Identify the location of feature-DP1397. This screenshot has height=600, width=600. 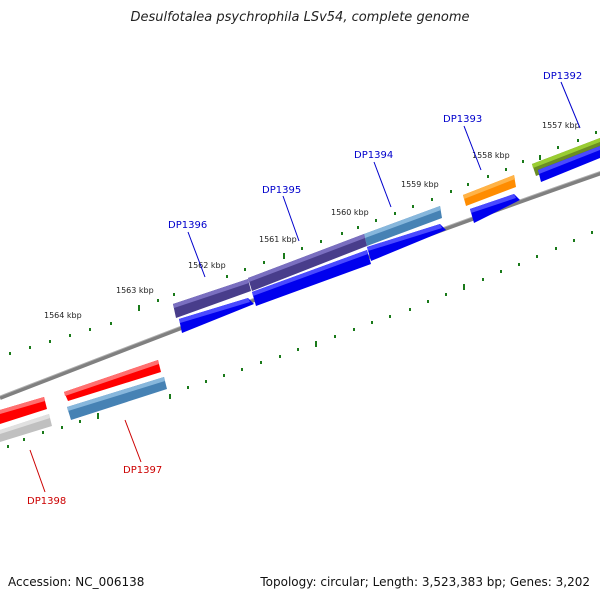
(115, 390).